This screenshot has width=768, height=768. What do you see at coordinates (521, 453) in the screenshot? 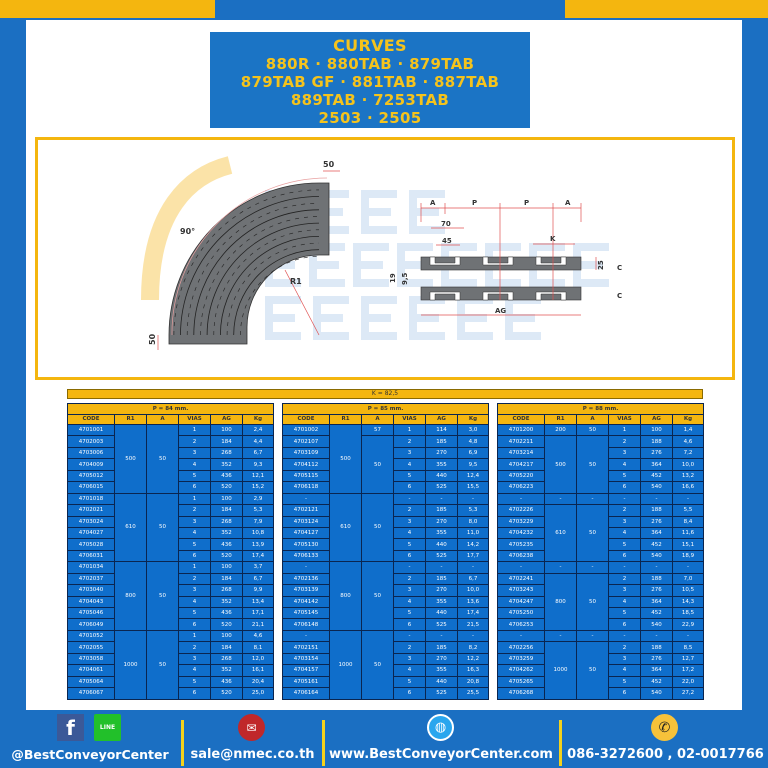
I see `code-cell: 4703214` at bounding box center [521, 453].